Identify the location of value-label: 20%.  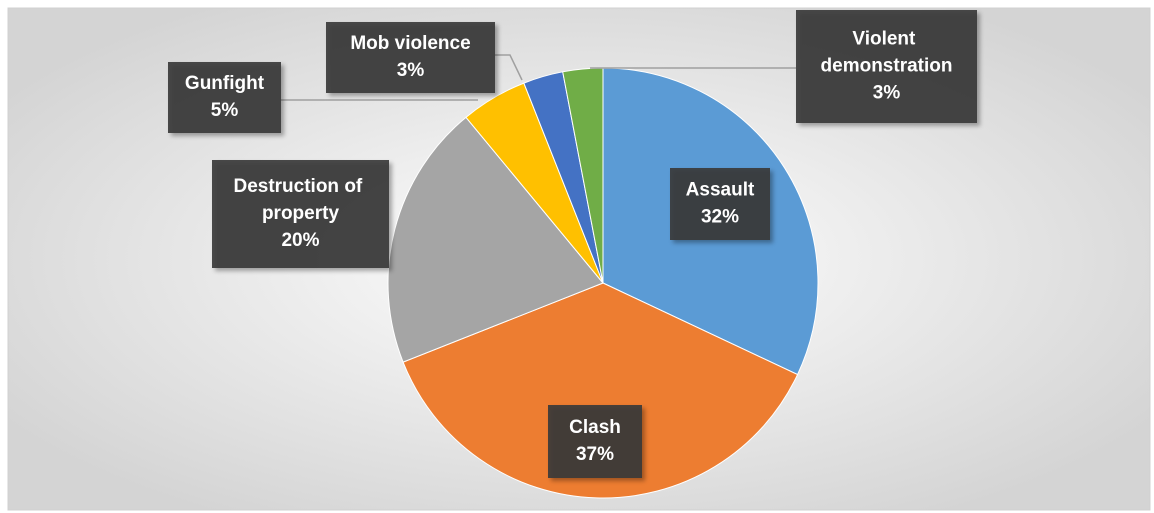
(300, 240).